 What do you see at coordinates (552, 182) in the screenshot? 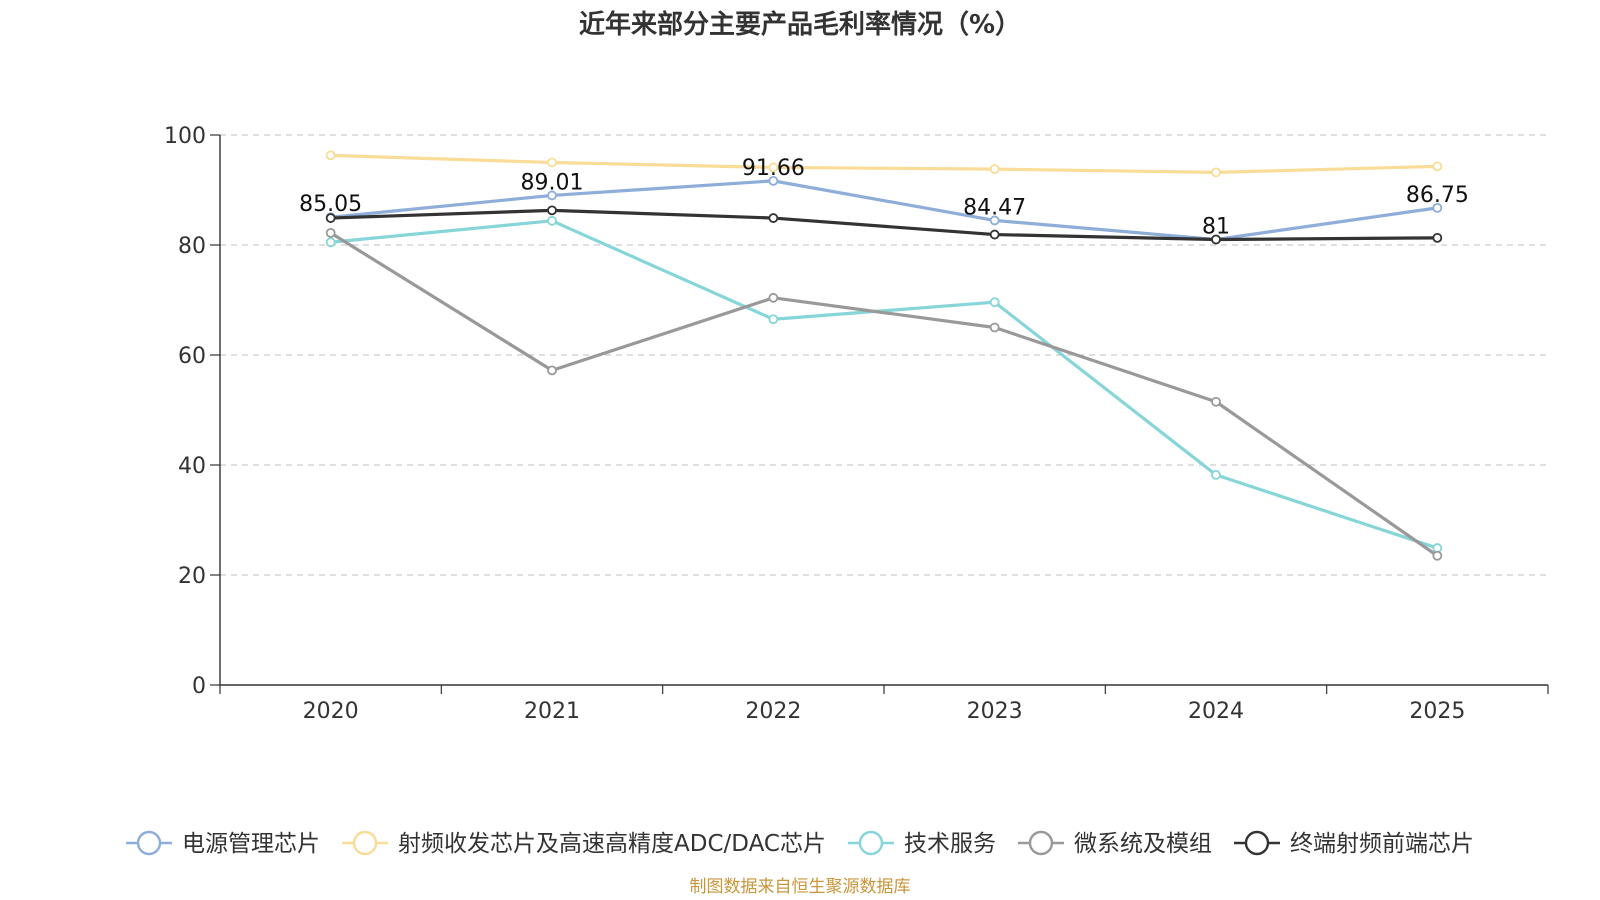
I see `data-label: 89.01` at bounding box center [552, 182].